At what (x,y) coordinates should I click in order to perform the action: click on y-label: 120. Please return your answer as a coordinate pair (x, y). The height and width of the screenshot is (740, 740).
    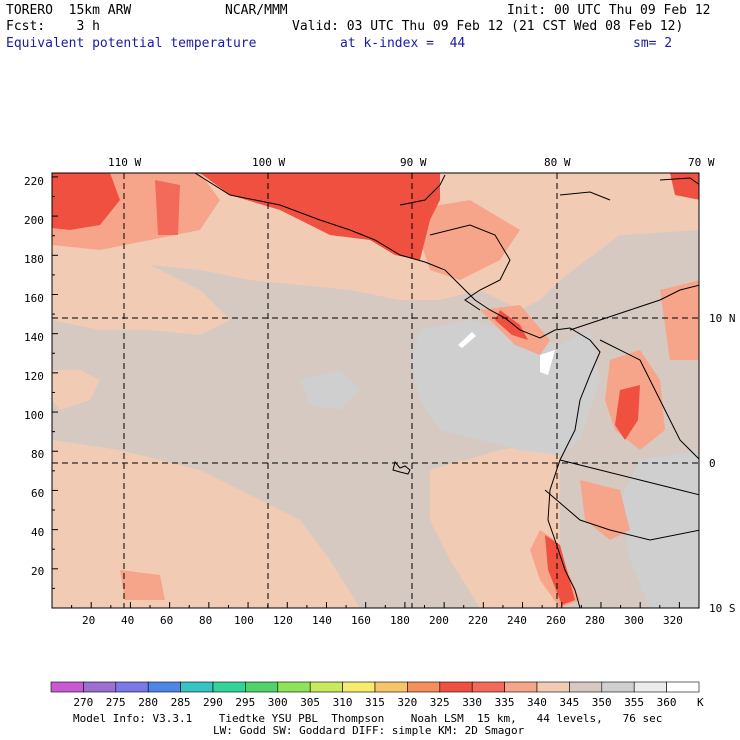
    Looking at the image, I should click on (34, 376).